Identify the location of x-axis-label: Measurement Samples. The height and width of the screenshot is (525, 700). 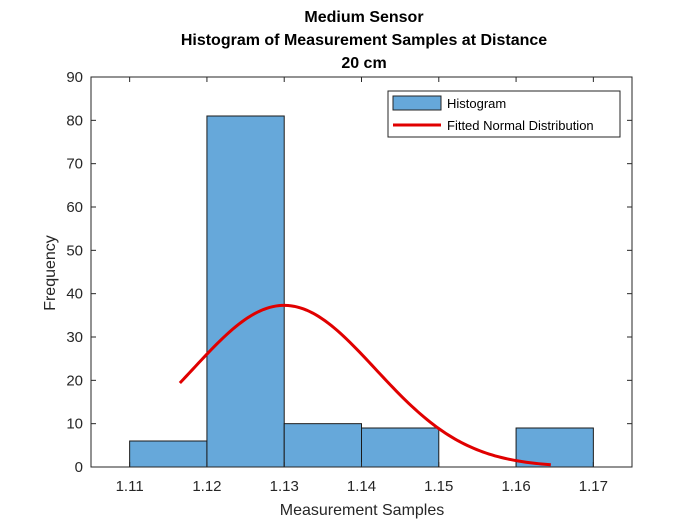
(362, 510).